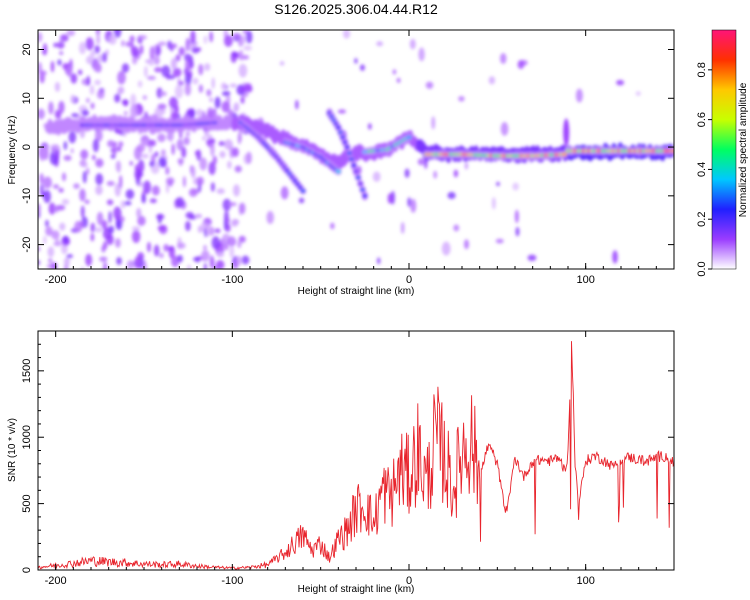 This screenshot has height=600, width=750. Describe the element at coordinates (45, 153) in the screenshot. I see `ridge-halo` at that location.